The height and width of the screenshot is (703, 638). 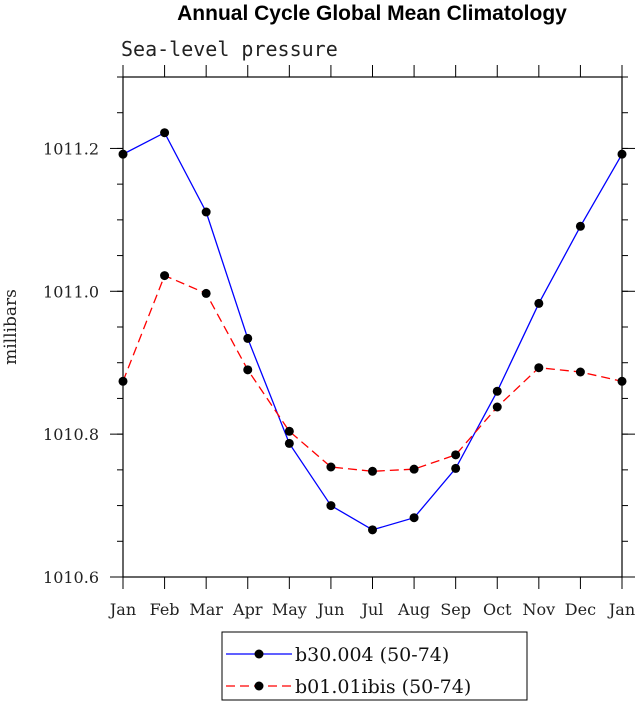 What do you see at coordinates (165, 609) in the screenshot?
I see `x-tick-label: Feb` at bounding box center [165, 609].